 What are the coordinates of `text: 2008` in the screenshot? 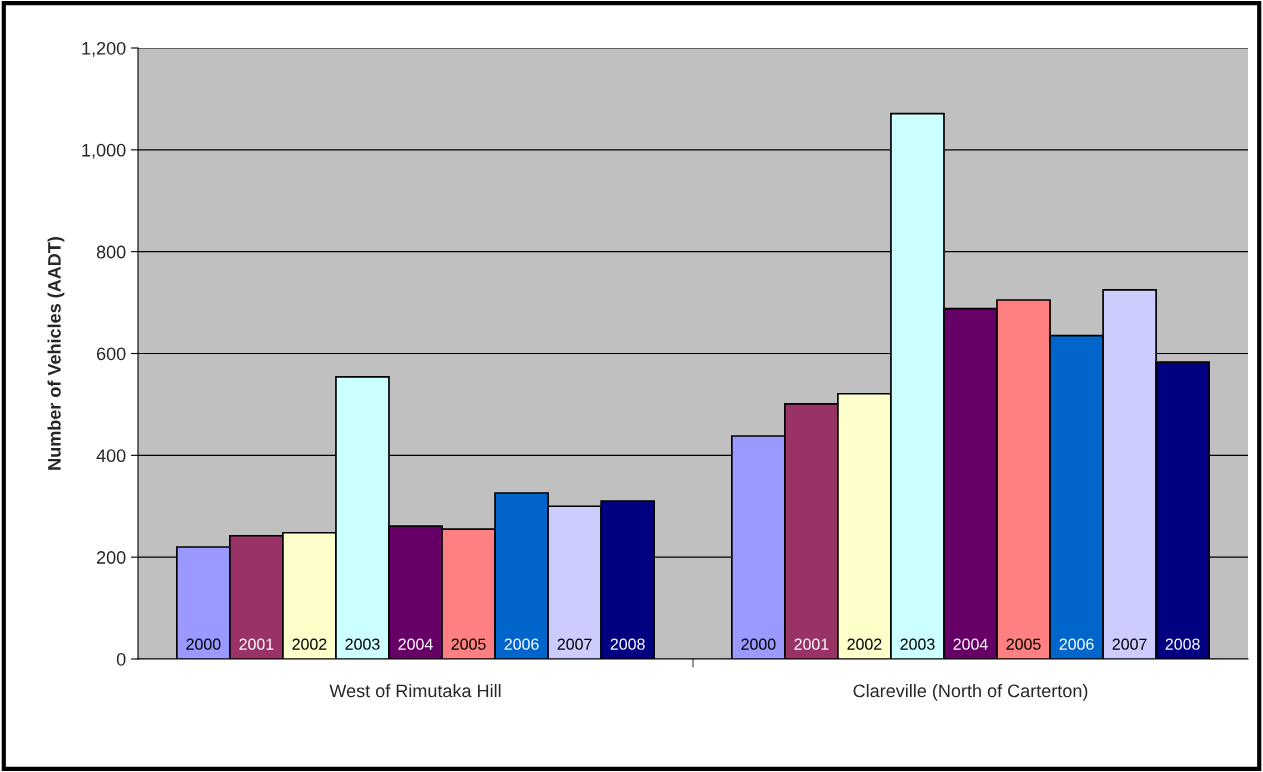 It's located at (1182, 644).